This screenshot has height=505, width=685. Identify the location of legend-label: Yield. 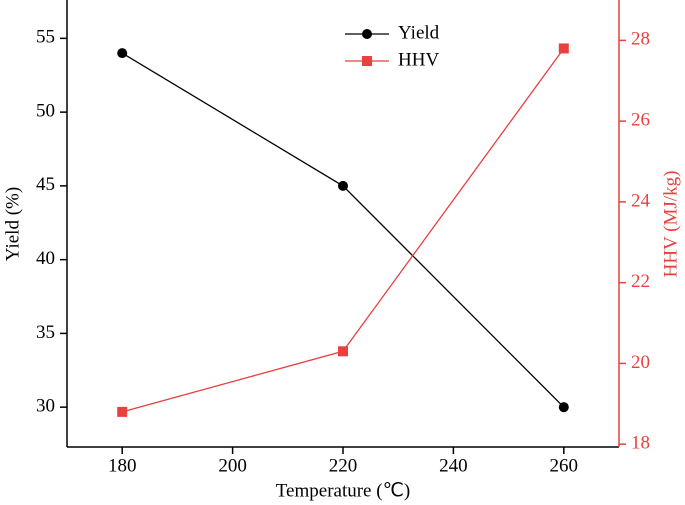
(419, 32).